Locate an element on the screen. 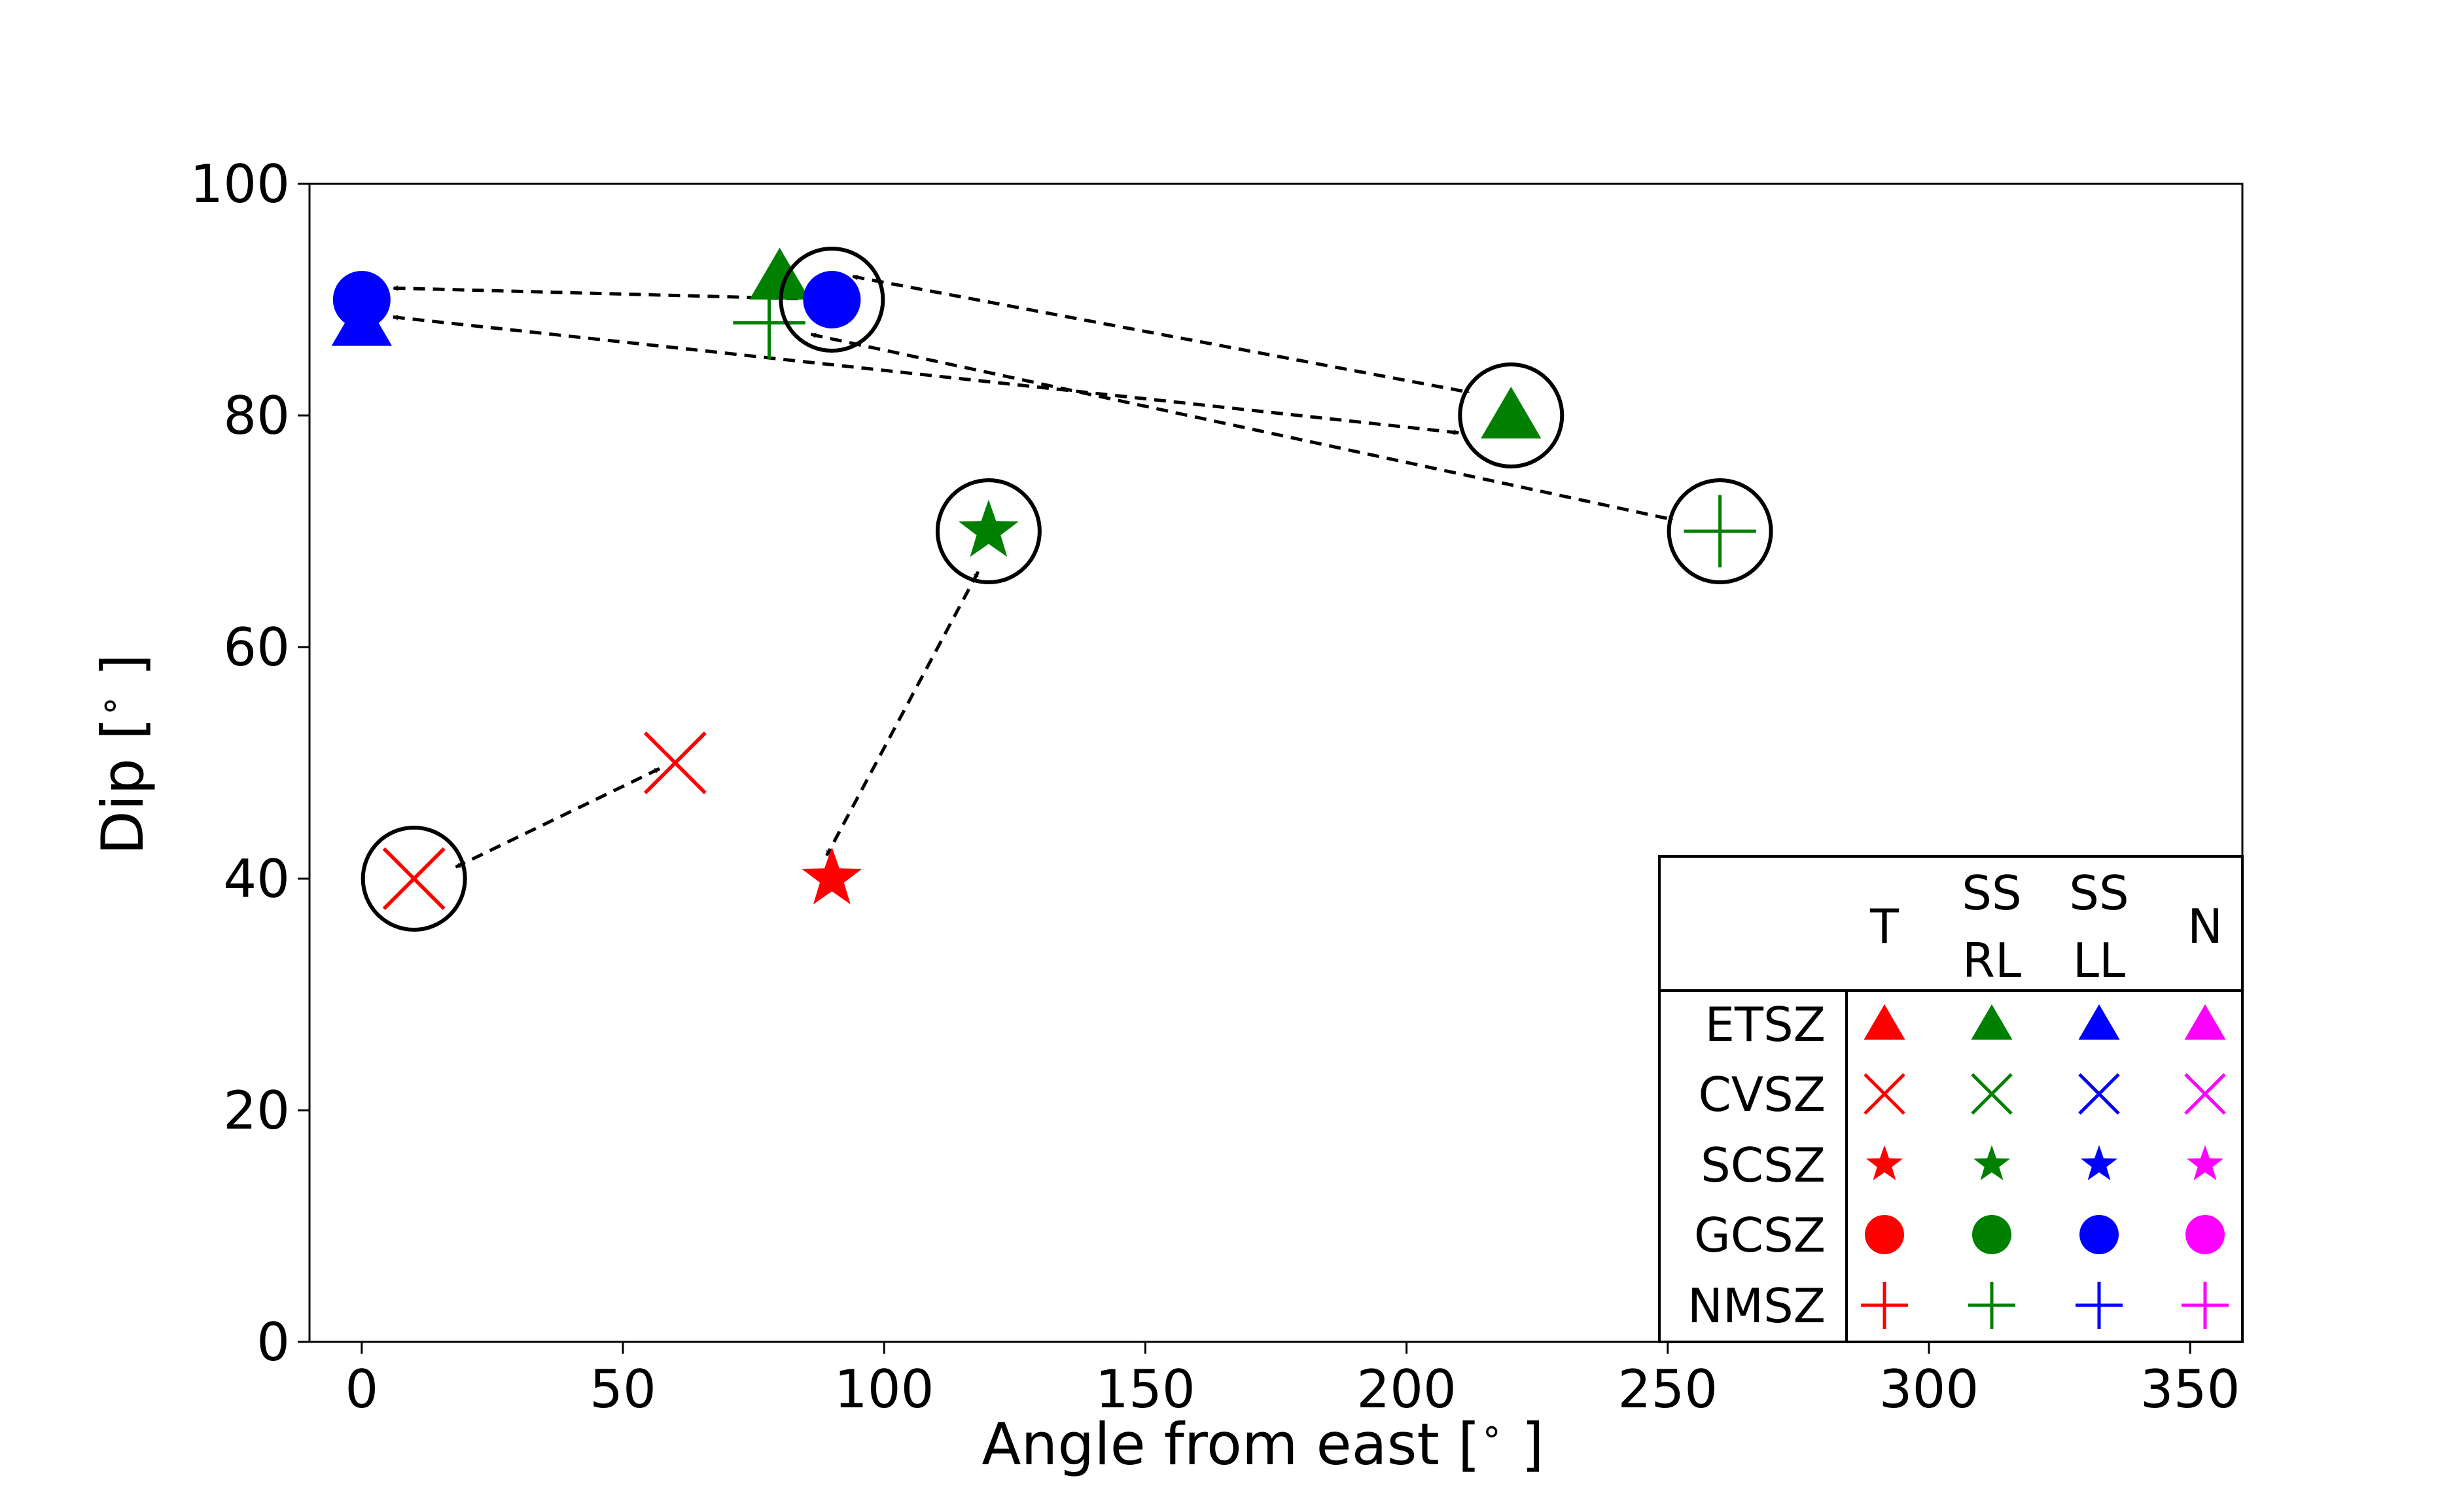 The width and height of the screenshot is (2457, 1512). y-axis-label: Dip [∘ ] is located at coordinates (122, 754).